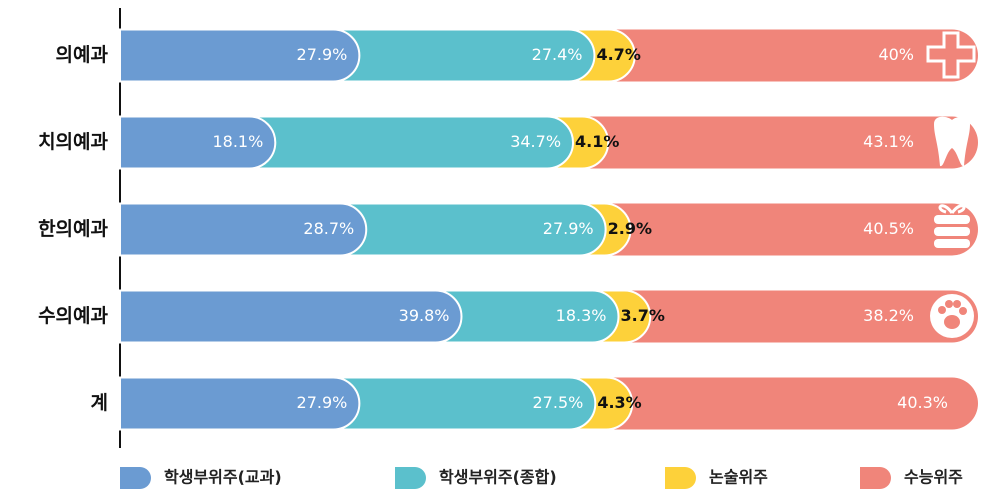 The height and width of the screenshot is (496, 982). What do you see at coordinates (952, 316) in the screenshot?
I see `paw-icon` at bounding box center [952, 316].